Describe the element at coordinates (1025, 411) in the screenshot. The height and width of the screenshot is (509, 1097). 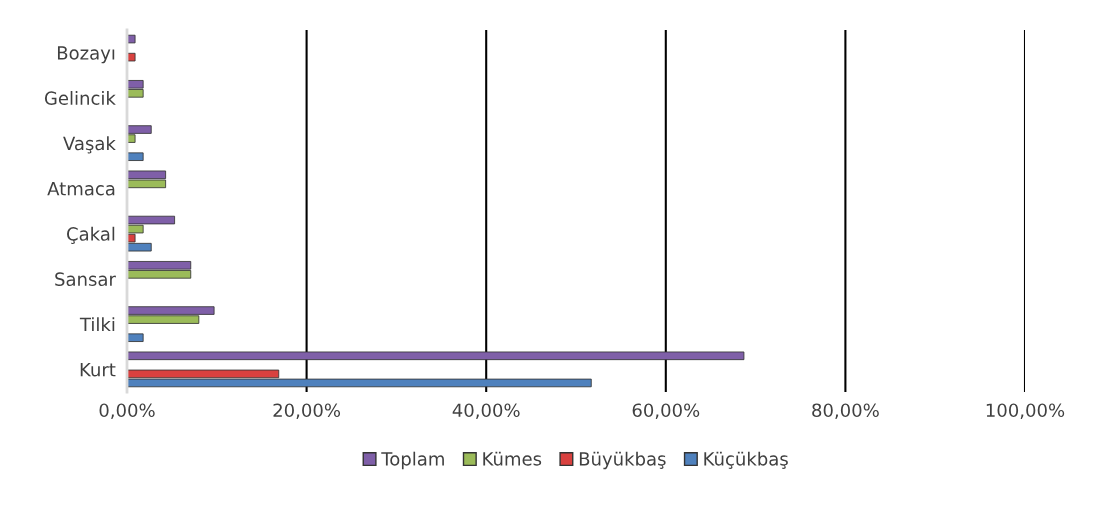
I see `x-tick-label: 100,00%` at that location.